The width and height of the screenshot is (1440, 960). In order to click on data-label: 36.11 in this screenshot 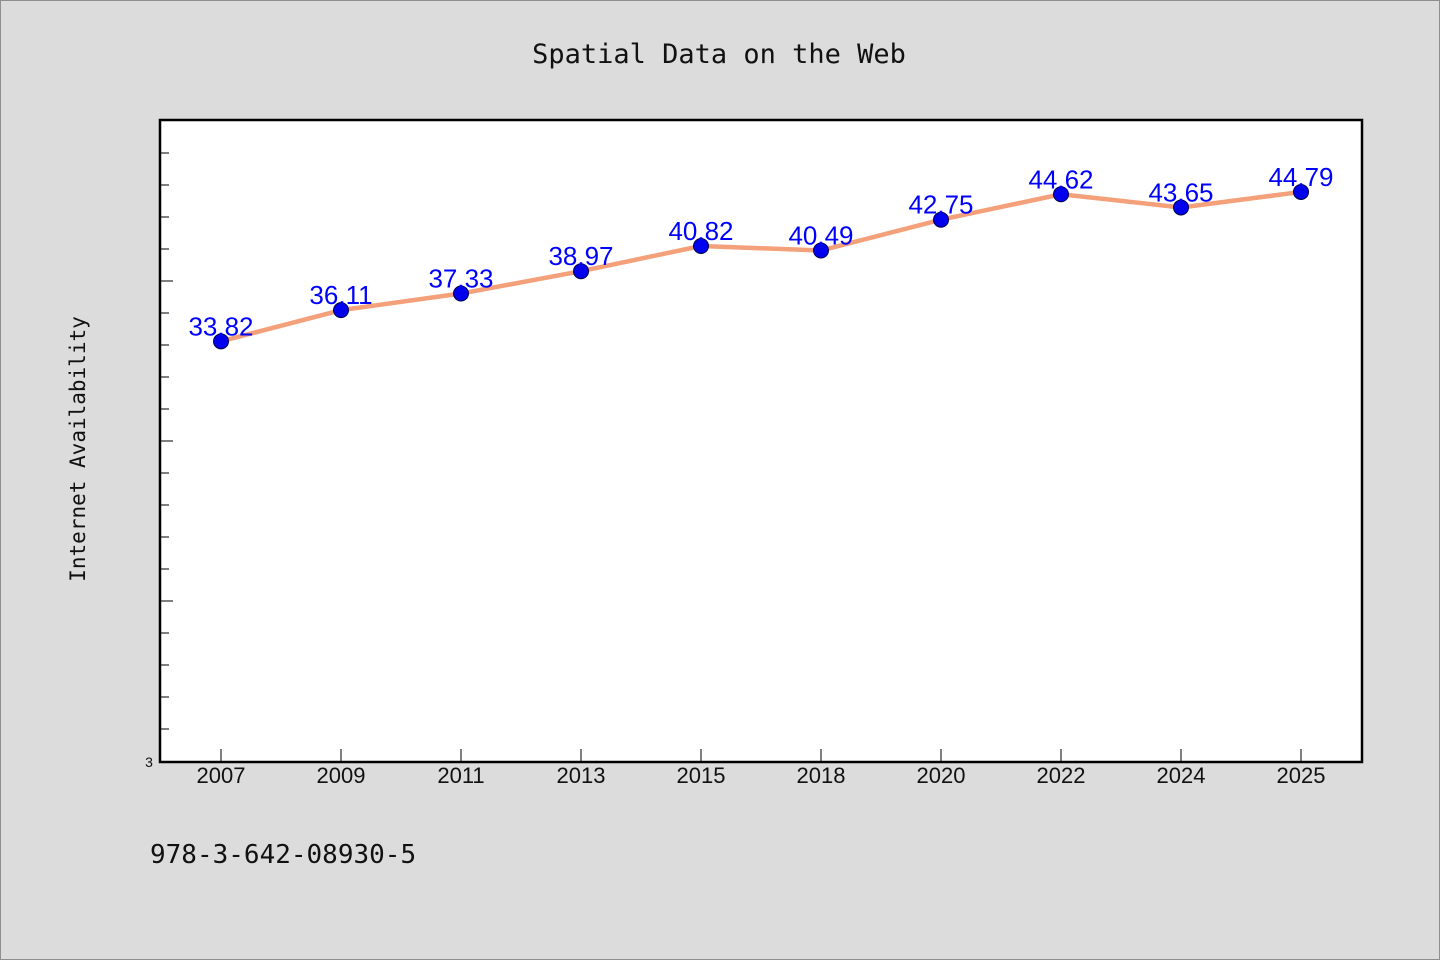, I will do `click(340, 295)`.